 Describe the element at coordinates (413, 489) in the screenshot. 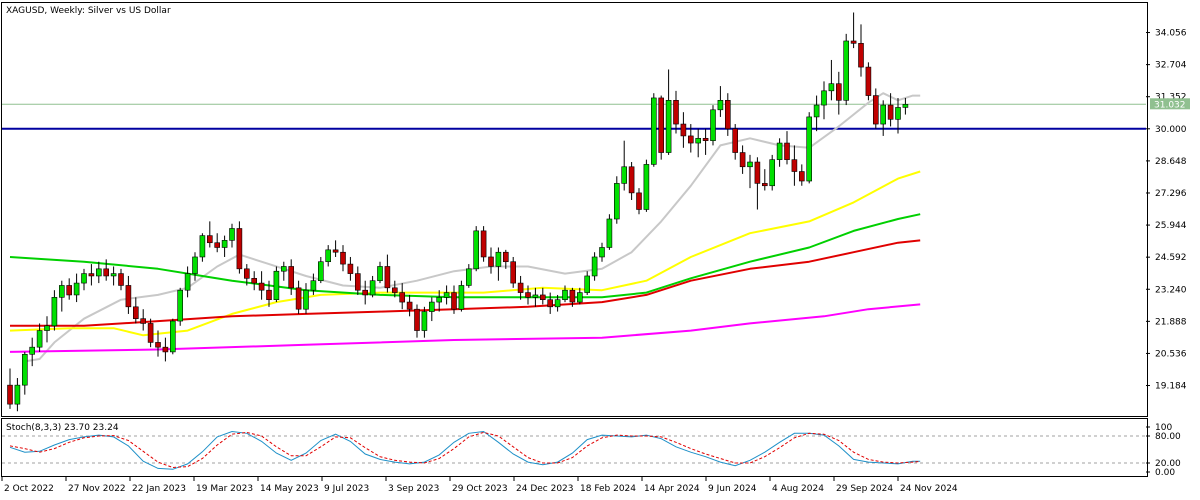

I see `time-tick-label: 3 Sep 2023` at that location.